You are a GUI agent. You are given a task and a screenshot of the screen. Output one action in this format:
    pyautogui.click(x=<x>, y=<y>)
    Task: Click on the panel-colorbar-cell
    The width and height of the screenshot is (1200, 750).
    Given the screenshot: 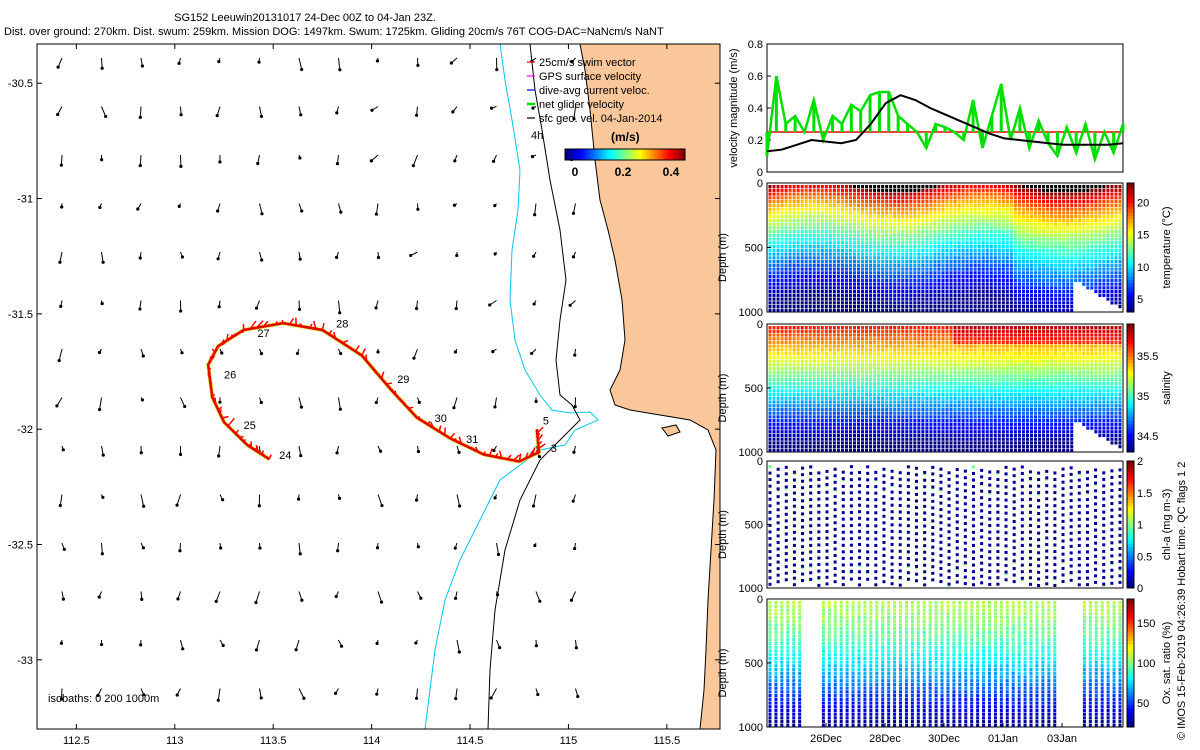 What is the action you would take?
    pyautogui.click(x=1130, y=207)
    